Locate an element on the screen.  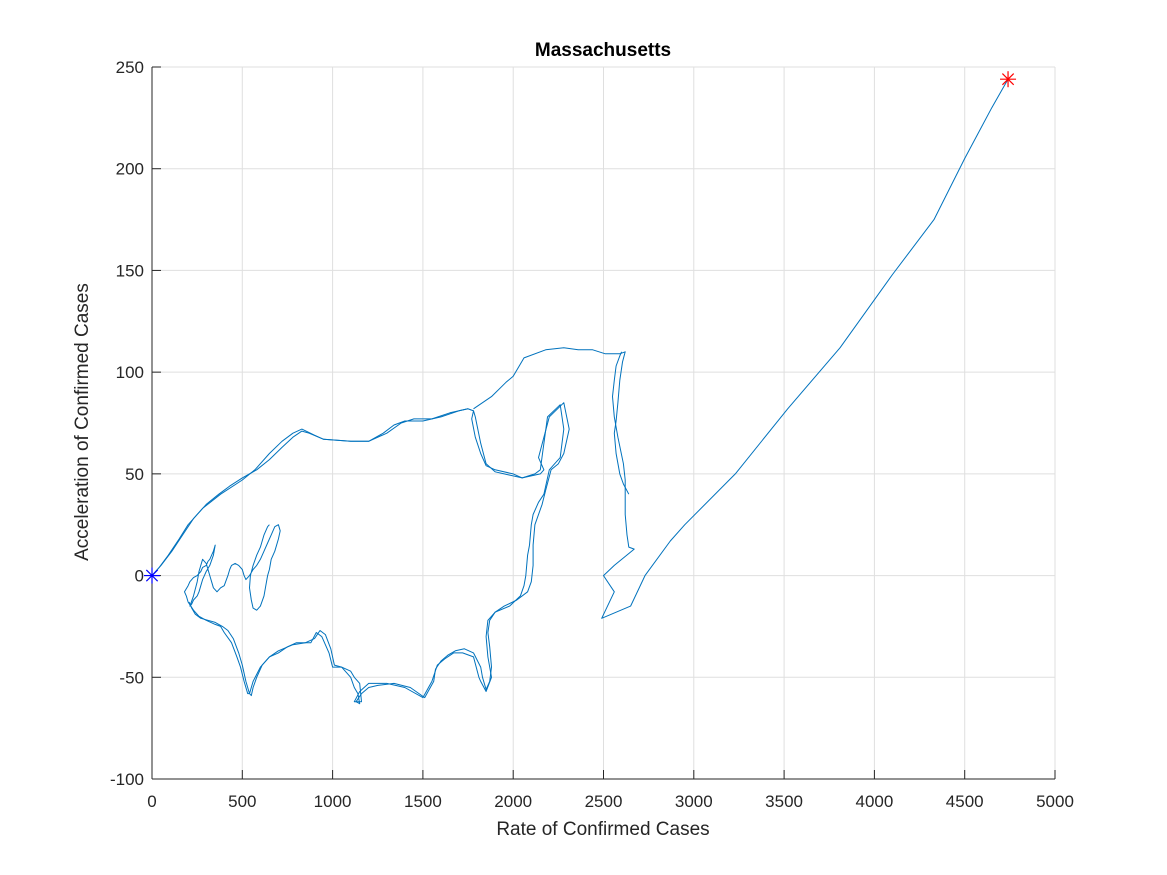
series-line-main is located at coordinates (360, 553).